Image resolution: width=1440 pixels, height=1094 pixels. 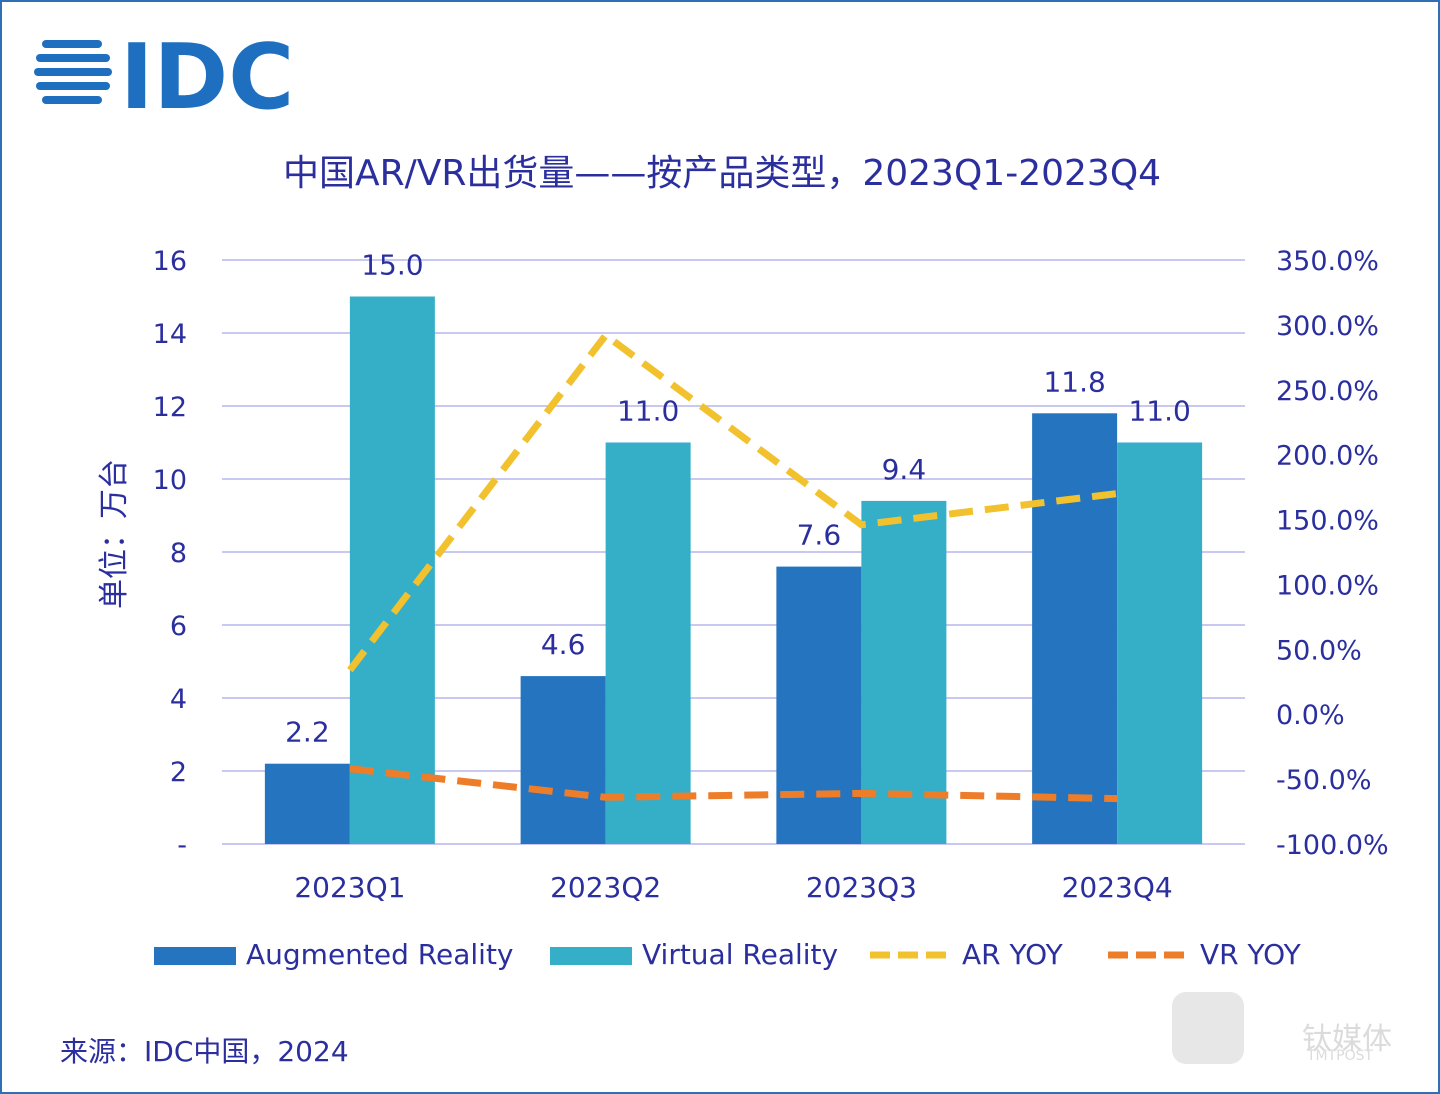 What do you see at coordinates (861, 887) in the screenshot?
I see `x-tick-label: 2023Q3` at bounding box center [861, 887].